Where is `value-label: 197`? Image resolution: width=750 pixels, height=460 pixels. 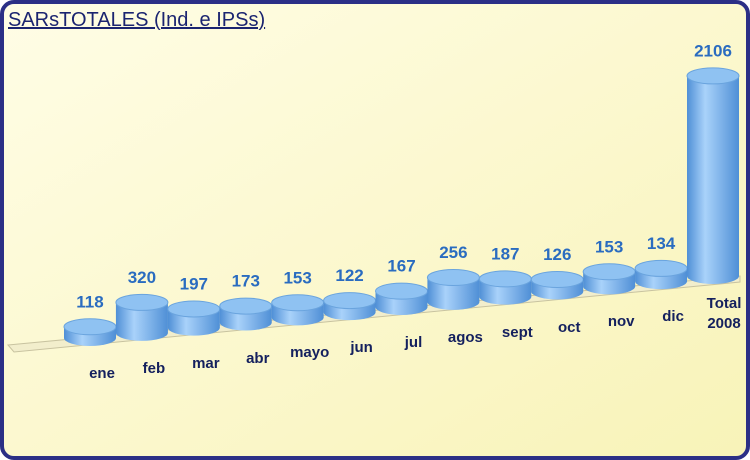
value-label: 197 is located at coordinates (194, 283).